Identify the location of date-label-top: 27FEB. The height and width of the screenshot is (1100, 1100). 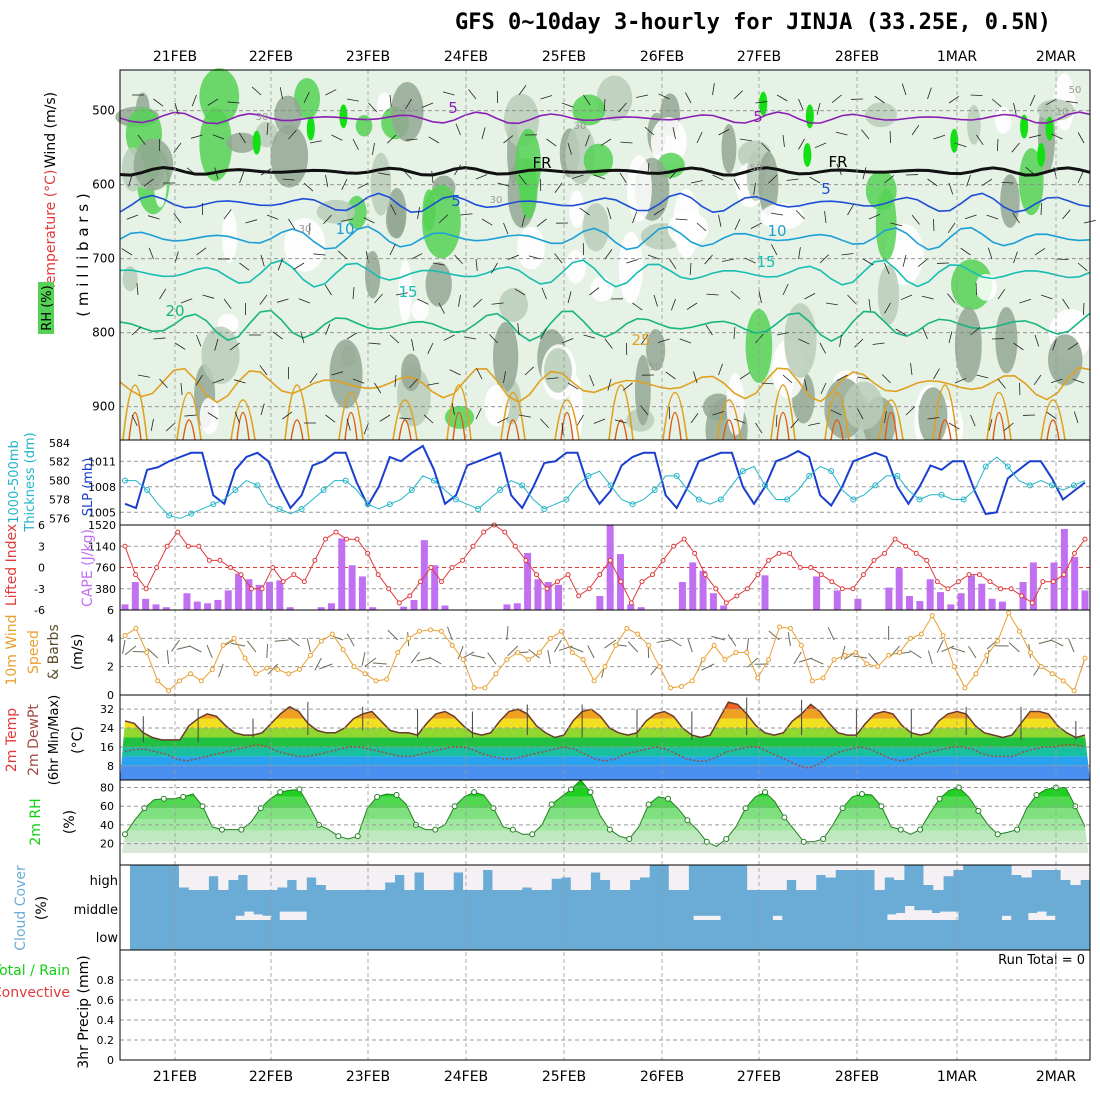
(759, 57).